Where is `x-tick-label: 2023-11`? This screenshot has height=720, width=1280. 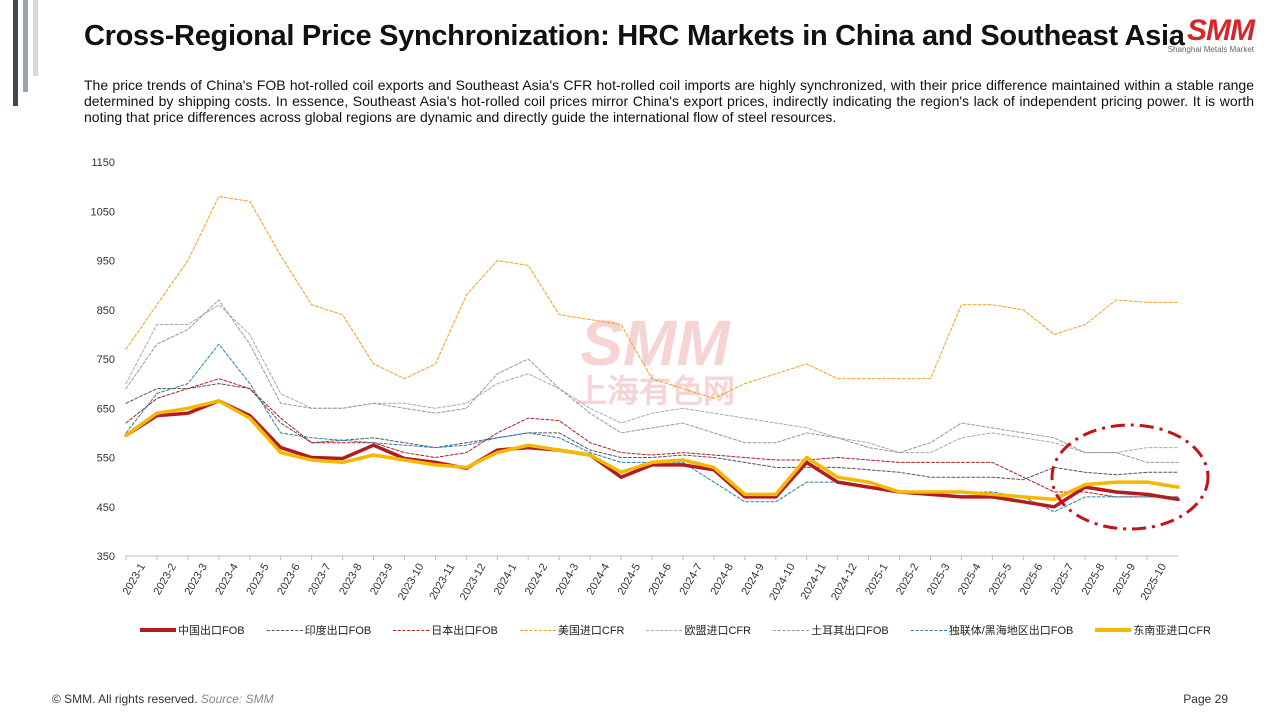 x-tick-label: 2023-11 is located at coordinates (442, 582).